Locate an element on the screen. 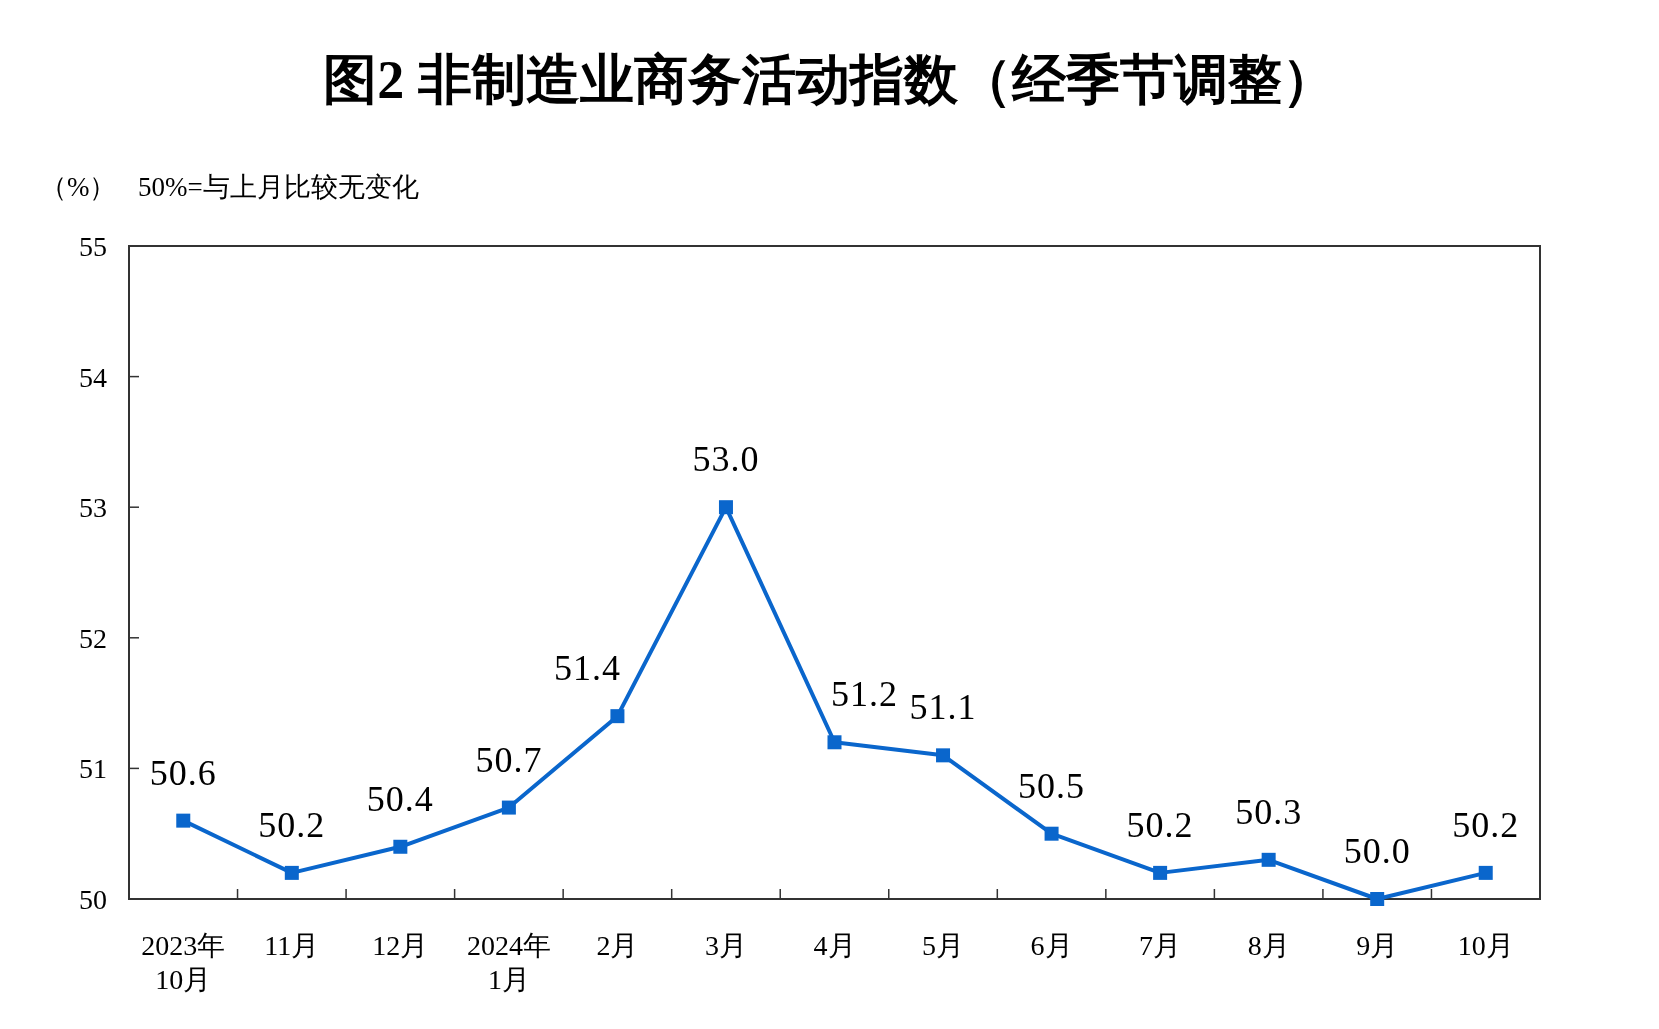  x-tick-label: 6月 is located at coordinates (1051, 945).